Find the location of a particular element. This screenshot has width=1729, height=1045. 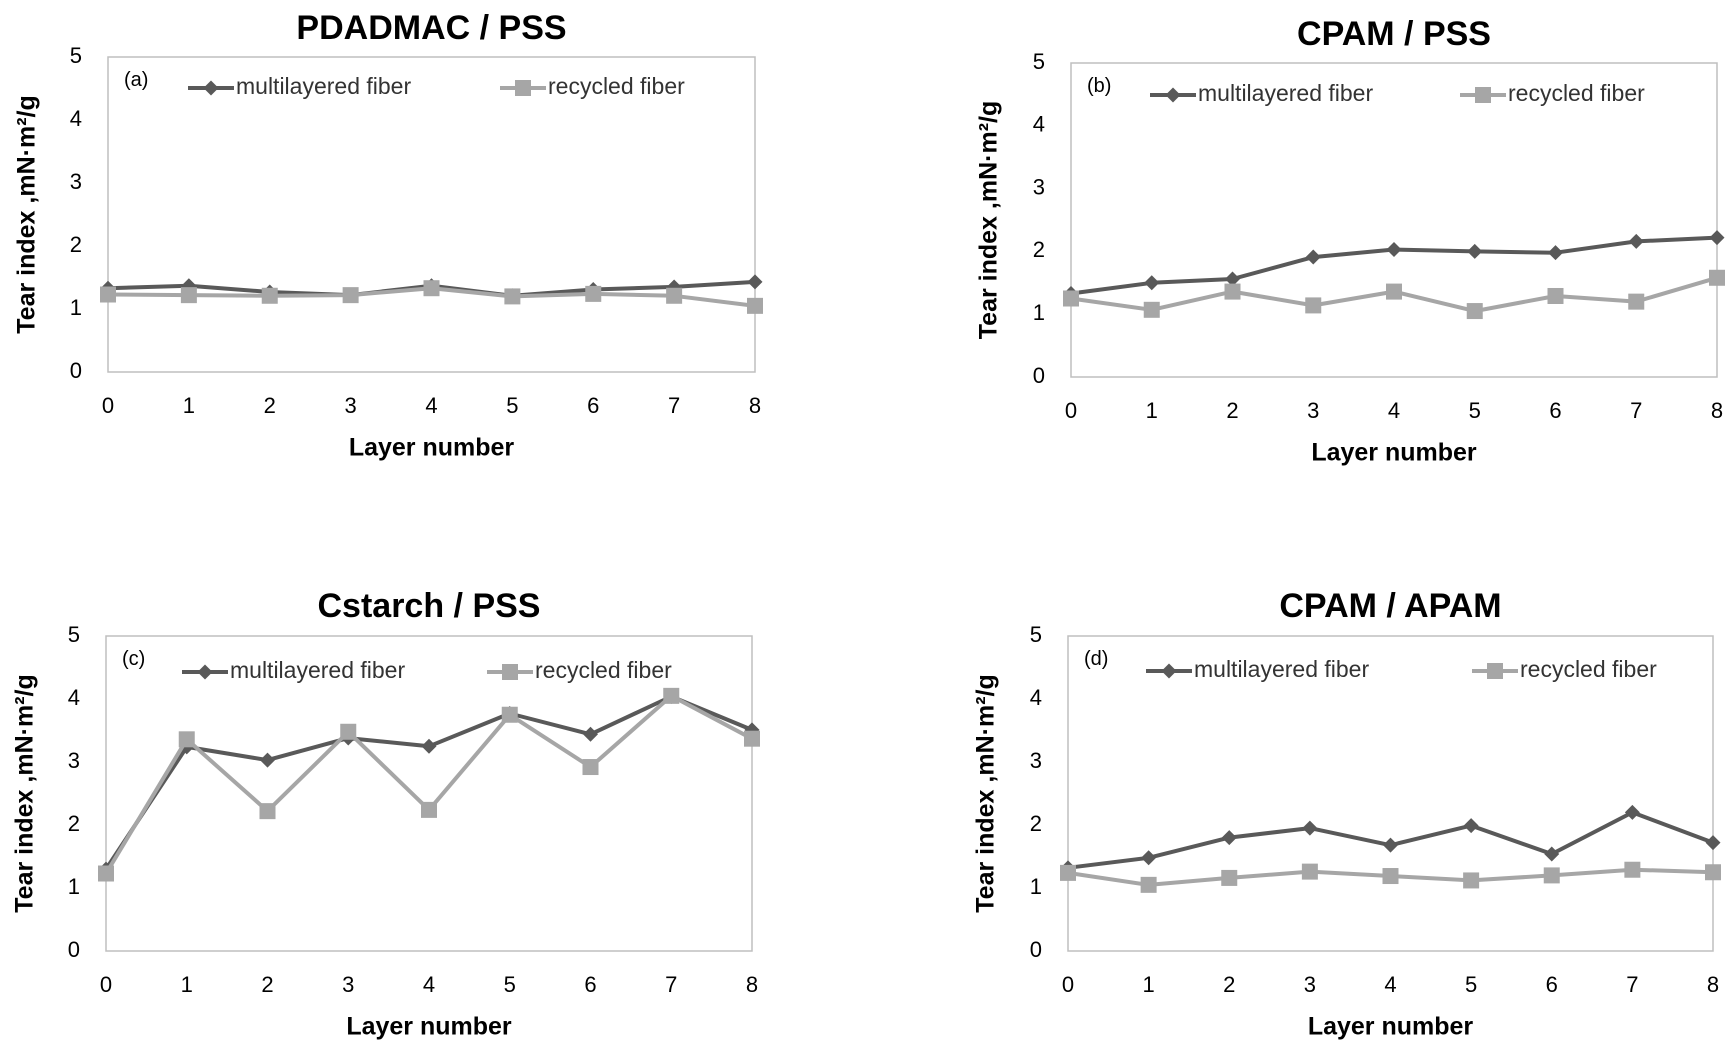

panel-label: (c) is located at coordinates (133, 659).